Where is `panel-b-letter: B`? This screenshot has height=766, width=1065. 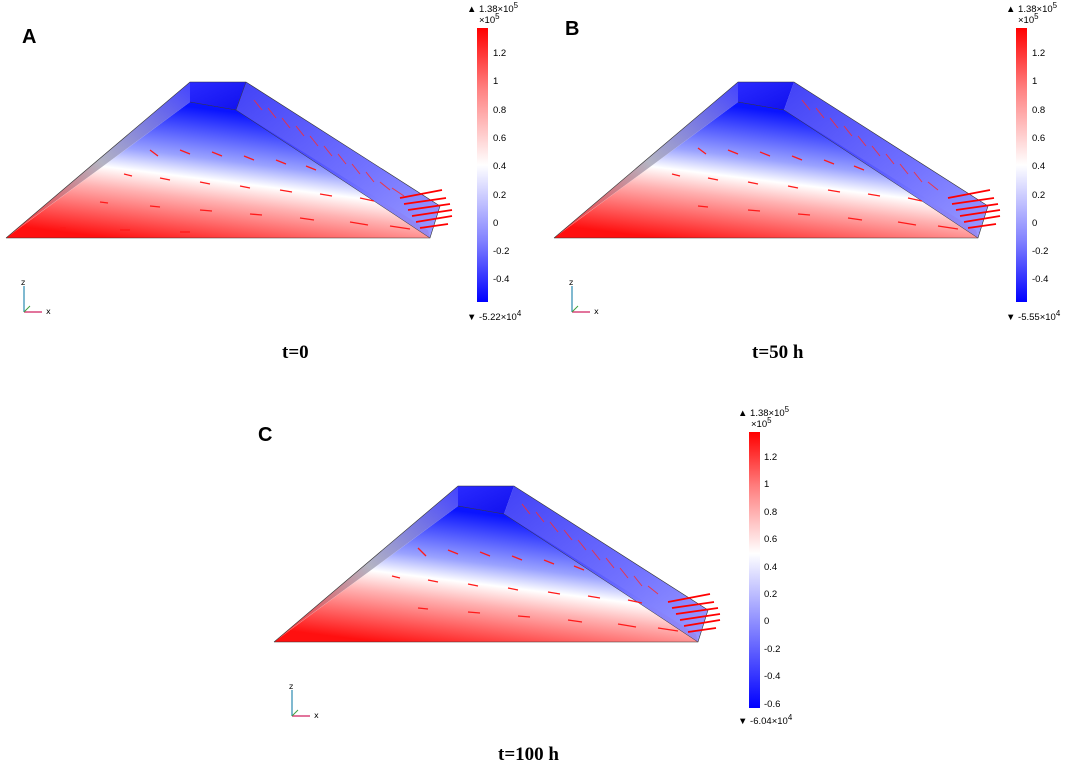 panel-b-letter: B is located at coordinates (572, 29).